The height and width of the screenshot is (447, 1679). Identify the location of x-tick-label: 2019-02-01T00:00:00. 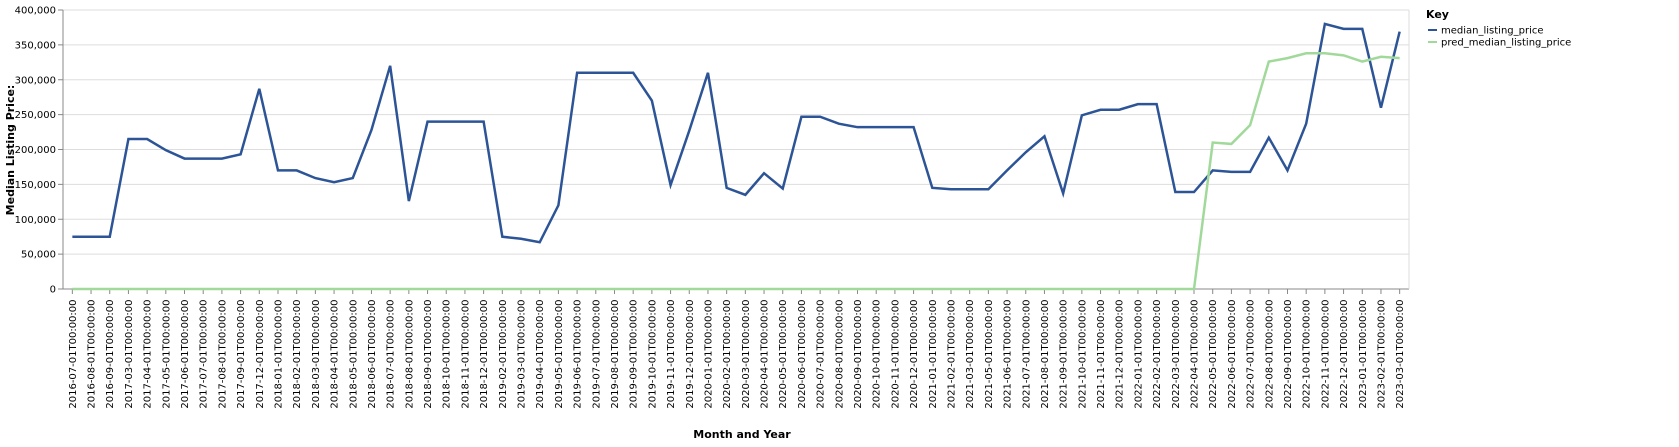
(503, 354).